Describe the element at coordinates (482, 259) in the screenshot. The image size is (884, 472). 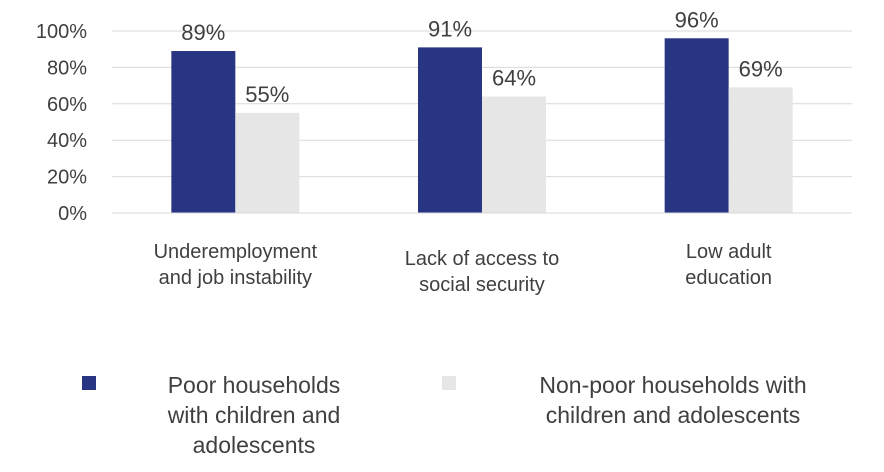
I see `x-tick-label-line: Lack of access to` at that location.